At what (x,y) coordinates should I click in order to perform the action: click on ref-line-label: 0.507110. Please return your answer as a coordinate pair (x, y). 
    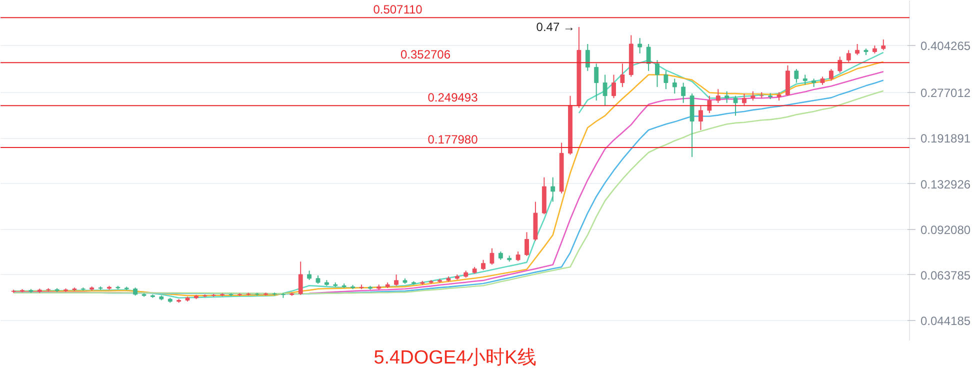
    Looking at the image, I should click on (398, 9).